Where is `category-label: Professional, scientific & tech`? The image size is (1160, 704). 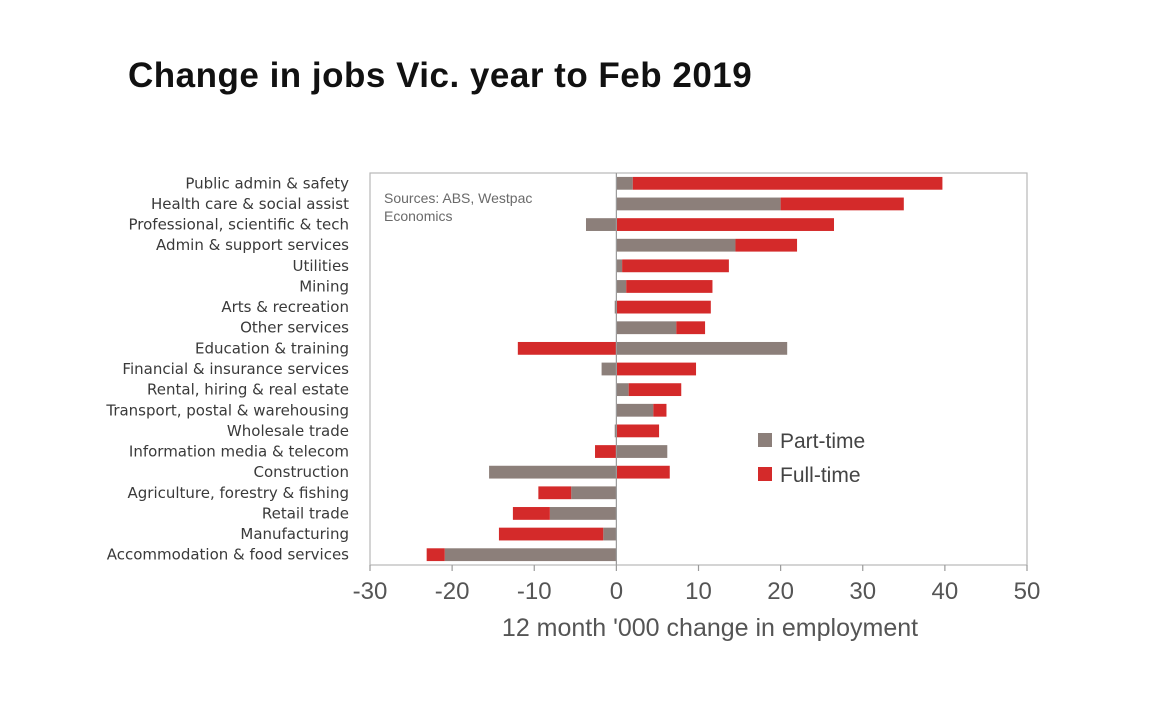
category-label: Professional, scientific & tech is located at coordinates (239, 225).